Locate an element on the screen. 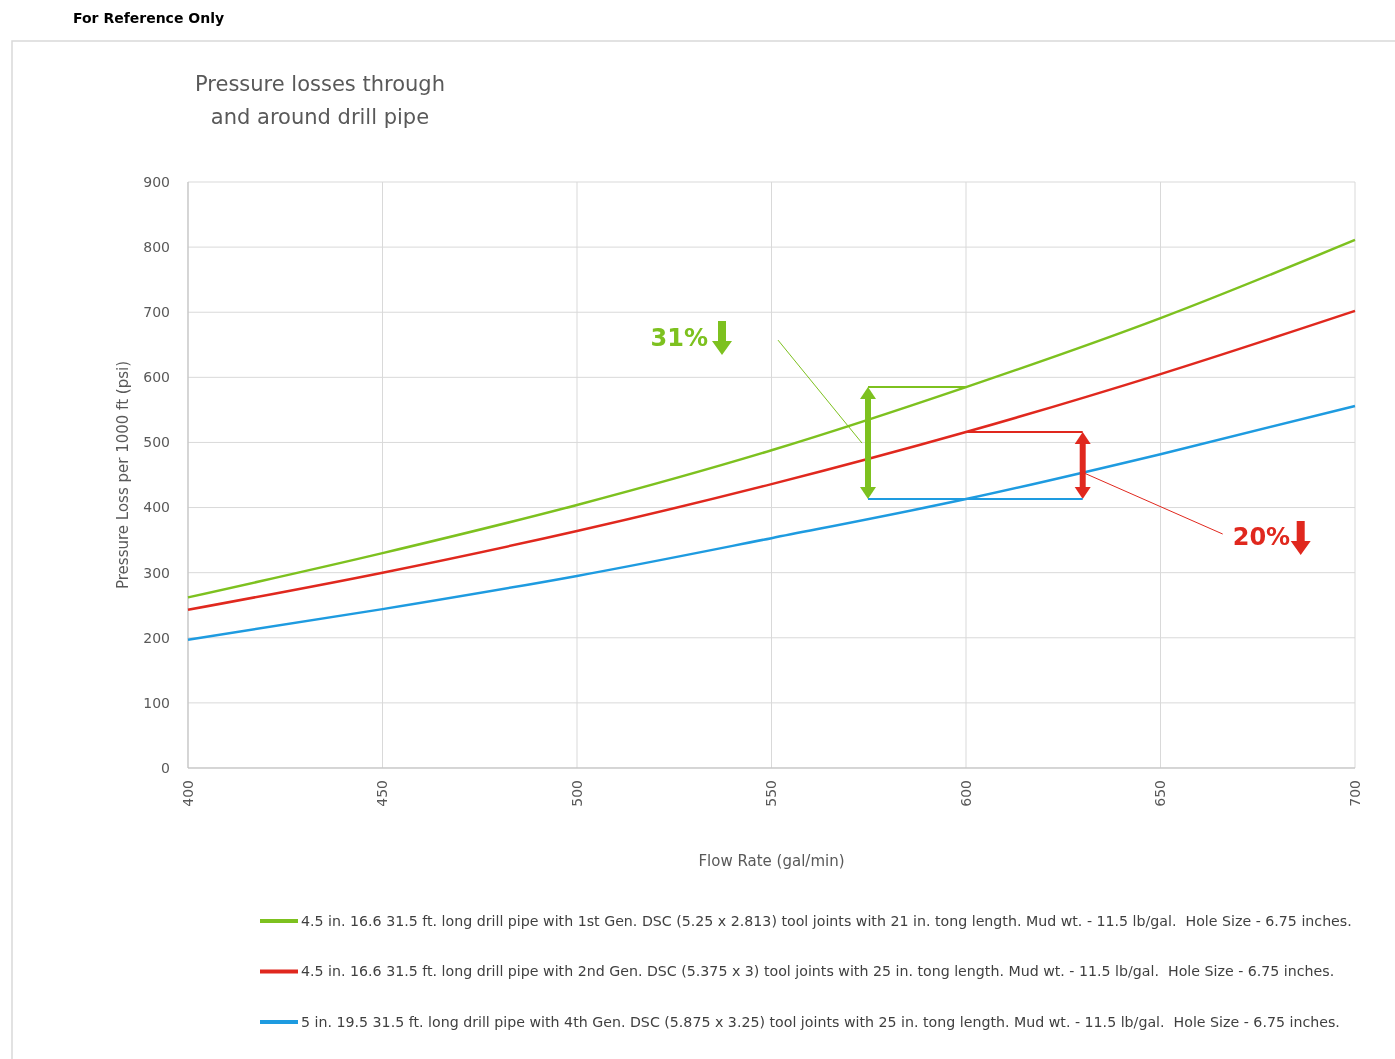  y-tick-label: 0 is located at coordinates (165, 767).